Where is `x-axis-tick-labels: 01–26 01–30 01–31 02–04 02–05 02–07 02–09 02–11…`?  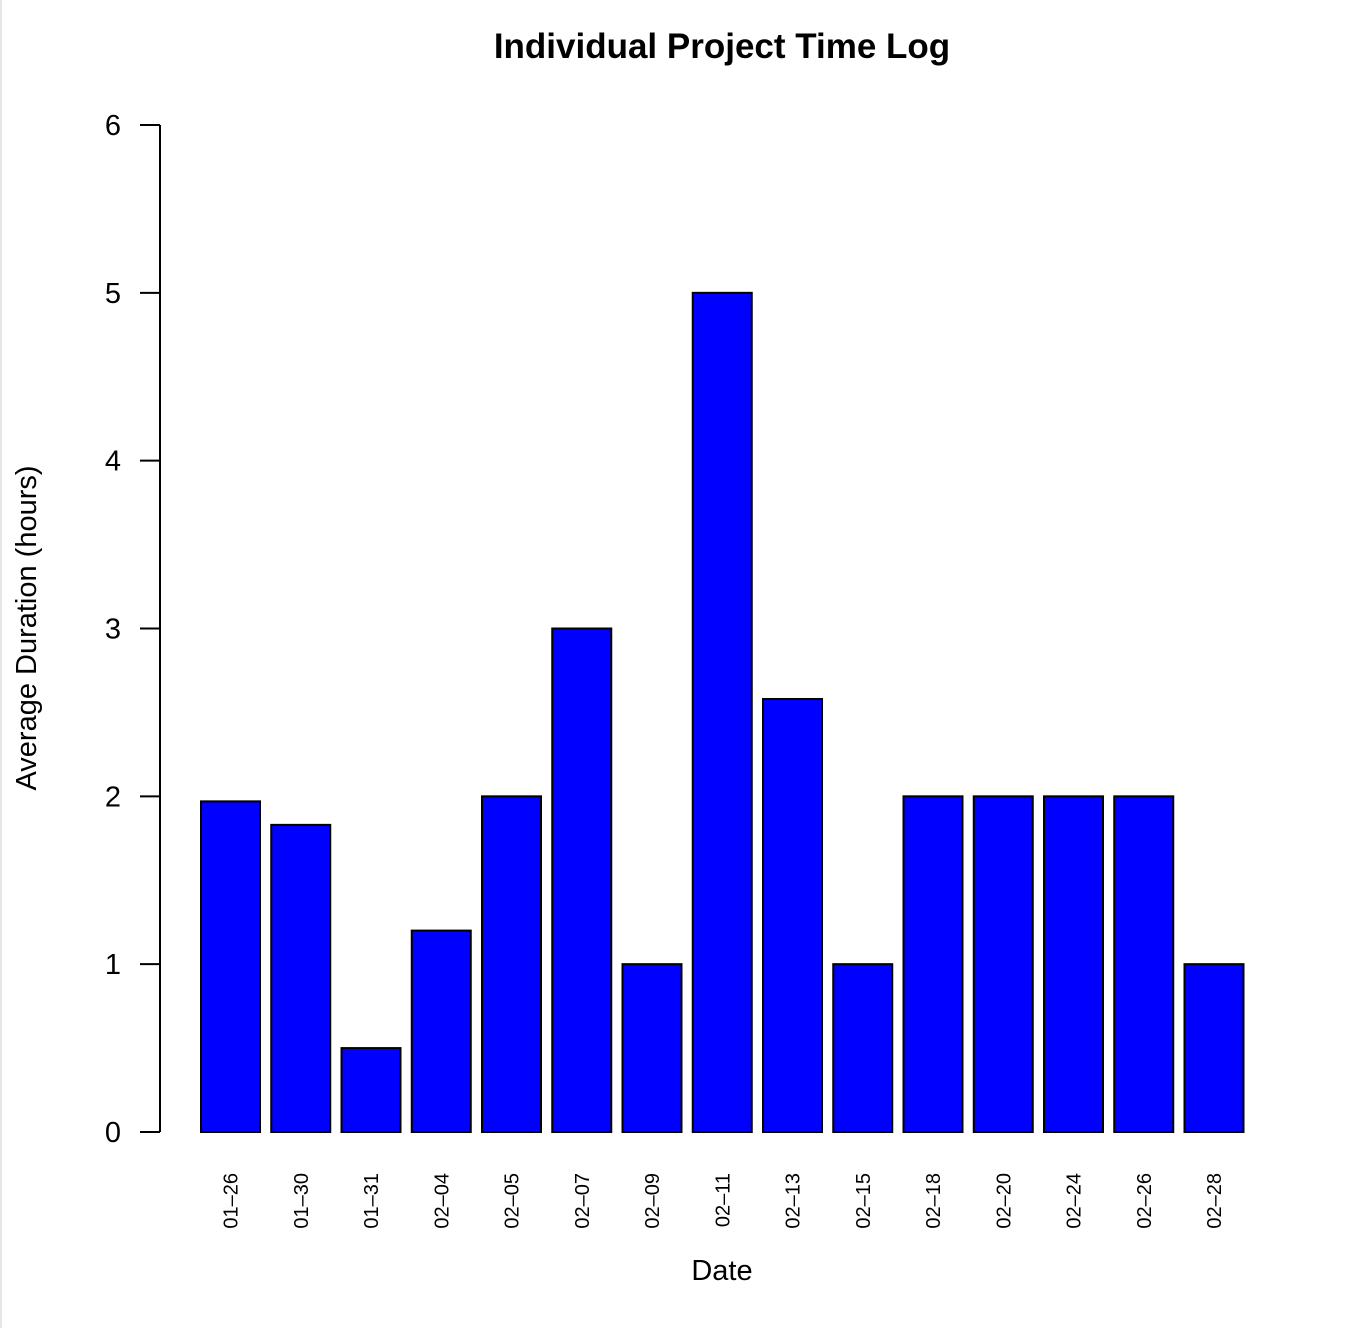 x-axis-tick-labels: 01–26 01–30 01–31 02–04 02–05 02–07 02–09 02–11… is located at coordinates (724, 1201).